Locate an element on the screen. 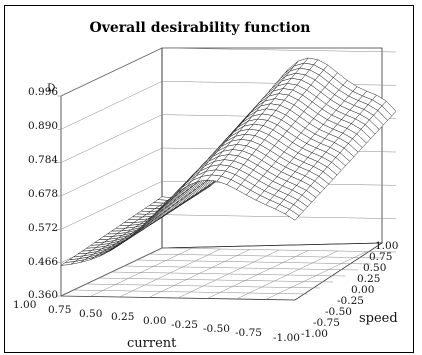 This screenshot has width=422, height=355. speed-tick: 0.50 is located at coordinates (374, 268).